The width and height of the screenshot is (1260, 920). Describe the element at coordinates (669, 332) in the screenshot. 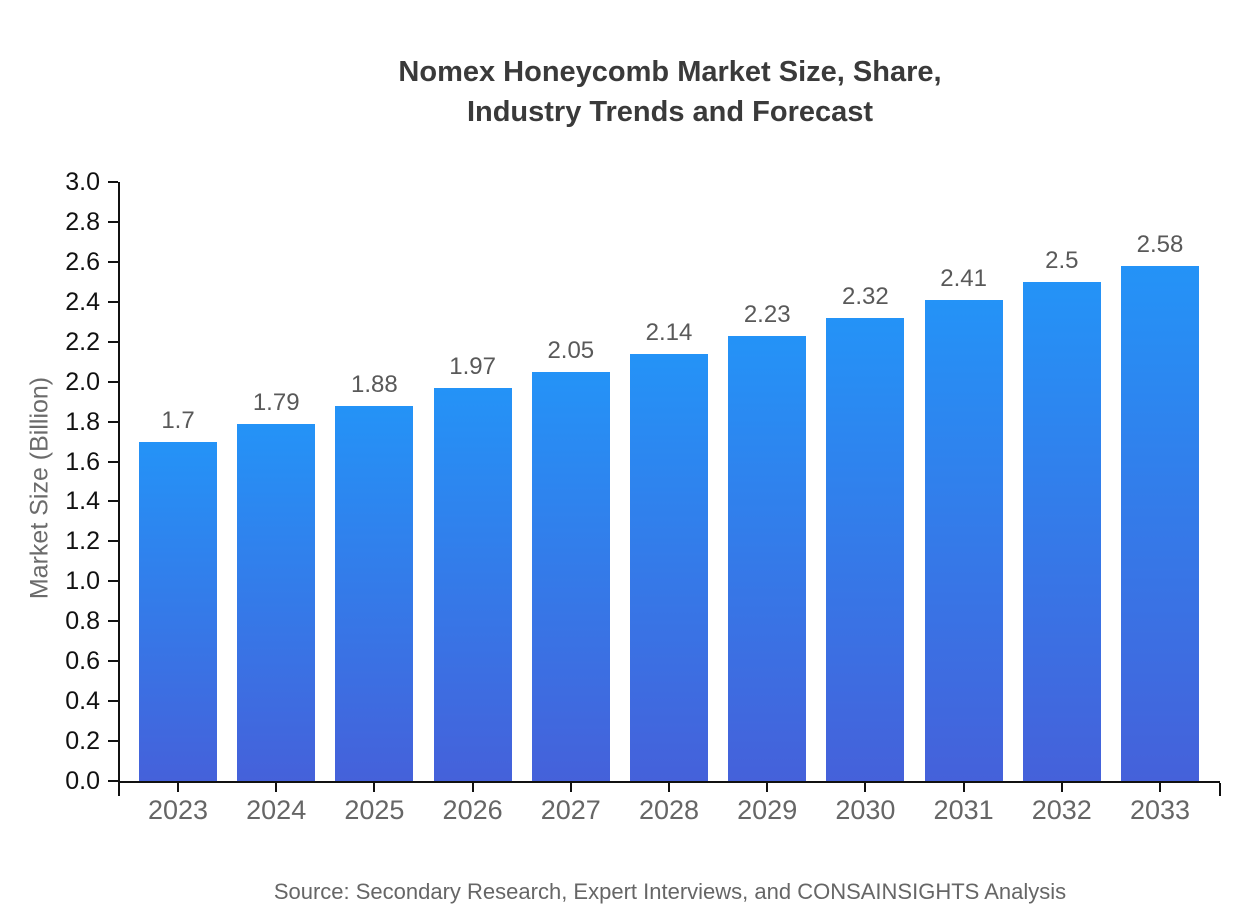

I see `bar-value-label-2028: 2.14` at that location.